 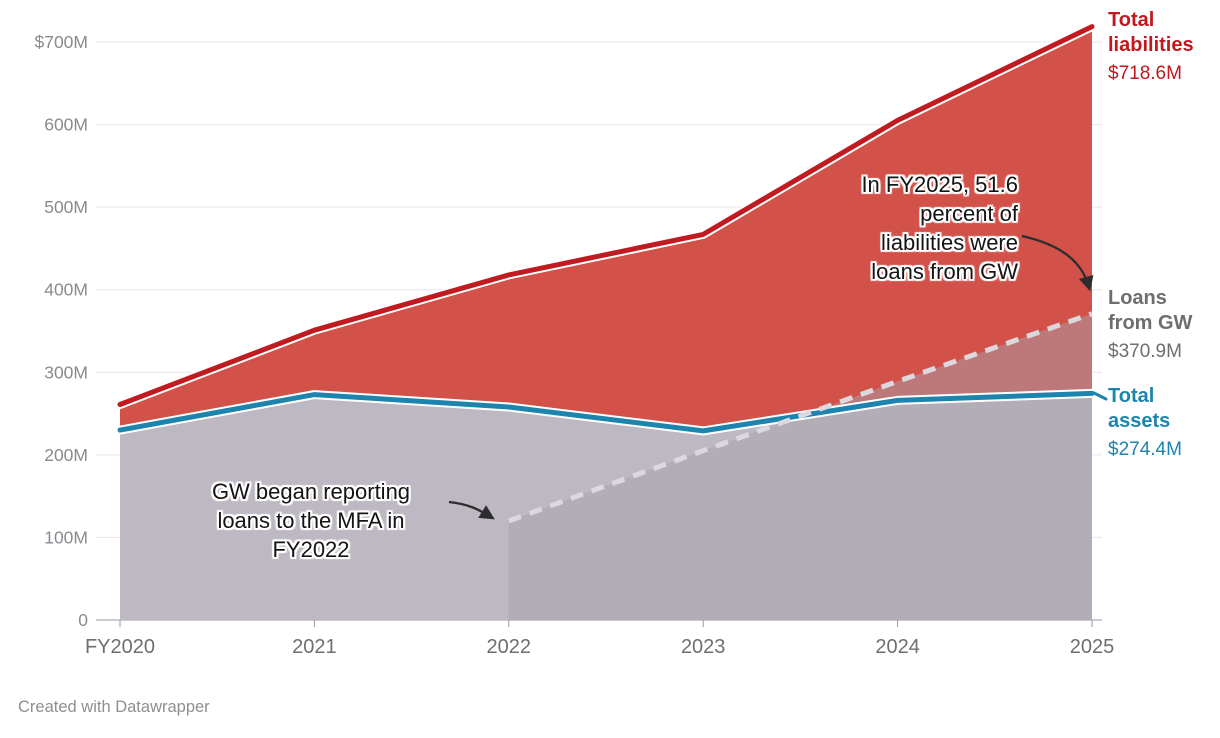 What do you see at coordinates (66, 125) in the screenshot?
I see `y-tick-label: 600M` at bounding box center [66, 125].